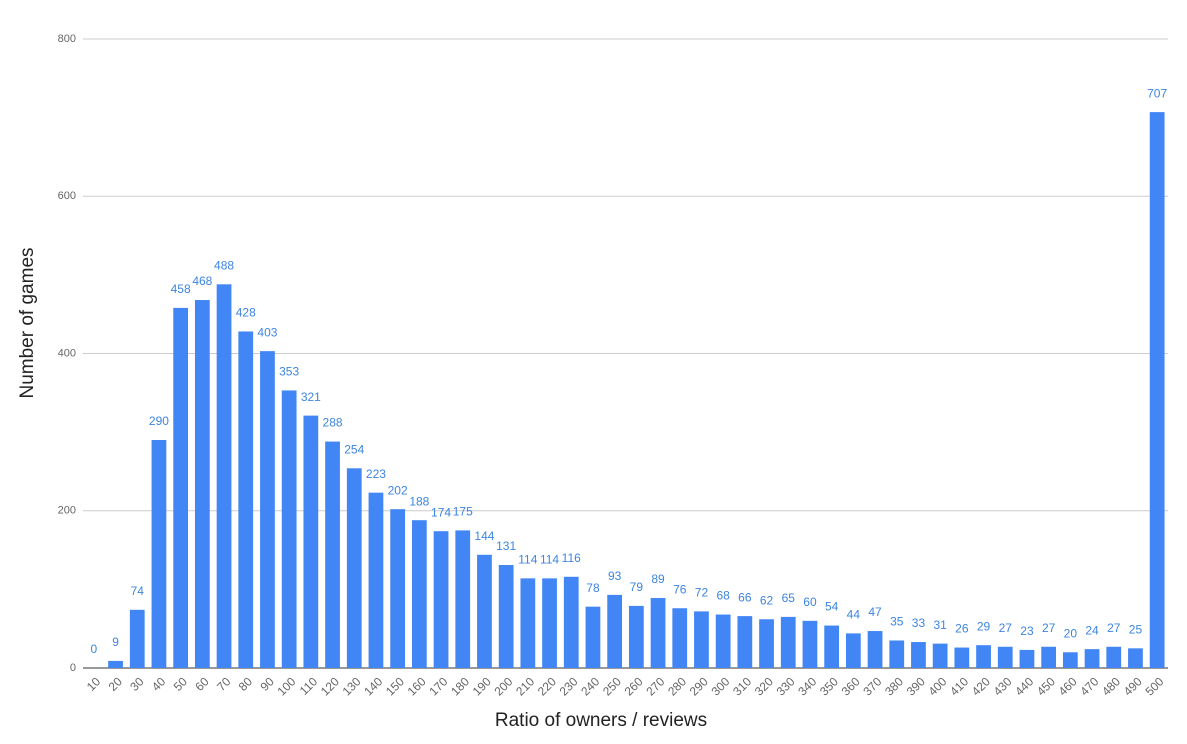 The image size is (1187, 744). What do you see at coordinates (872, 686) in the screenshot?
I see `x-tick-label: 370` at bounding box center [872, 686].